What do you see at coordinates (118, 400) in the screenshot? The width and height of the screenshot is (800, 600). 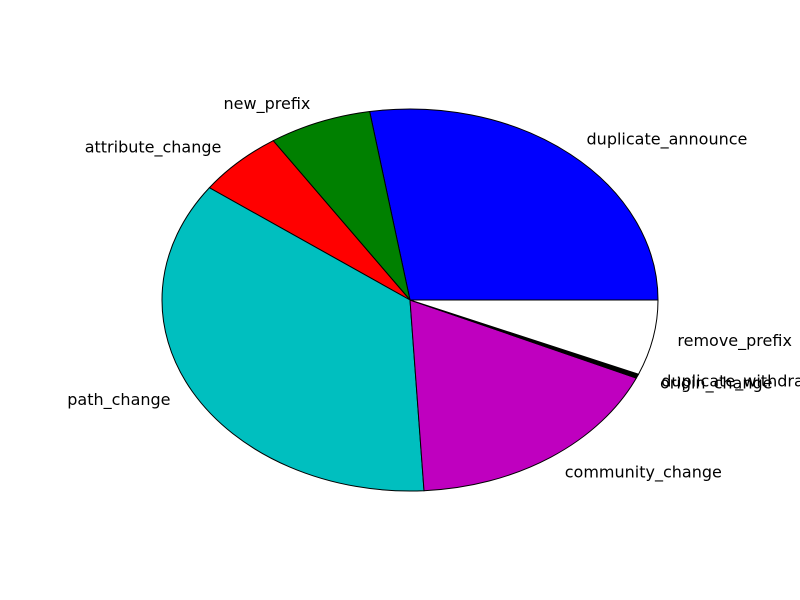 I see `pie-label-path-change: path_change` at bounding box center [118, 400].